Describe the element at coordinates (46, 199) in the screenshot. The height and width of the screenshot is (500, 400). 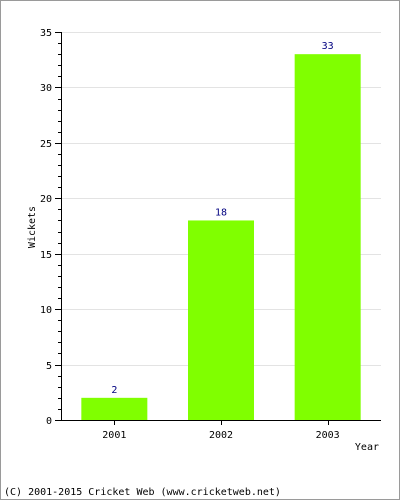
I see `y-tick-label: 20` at that location.